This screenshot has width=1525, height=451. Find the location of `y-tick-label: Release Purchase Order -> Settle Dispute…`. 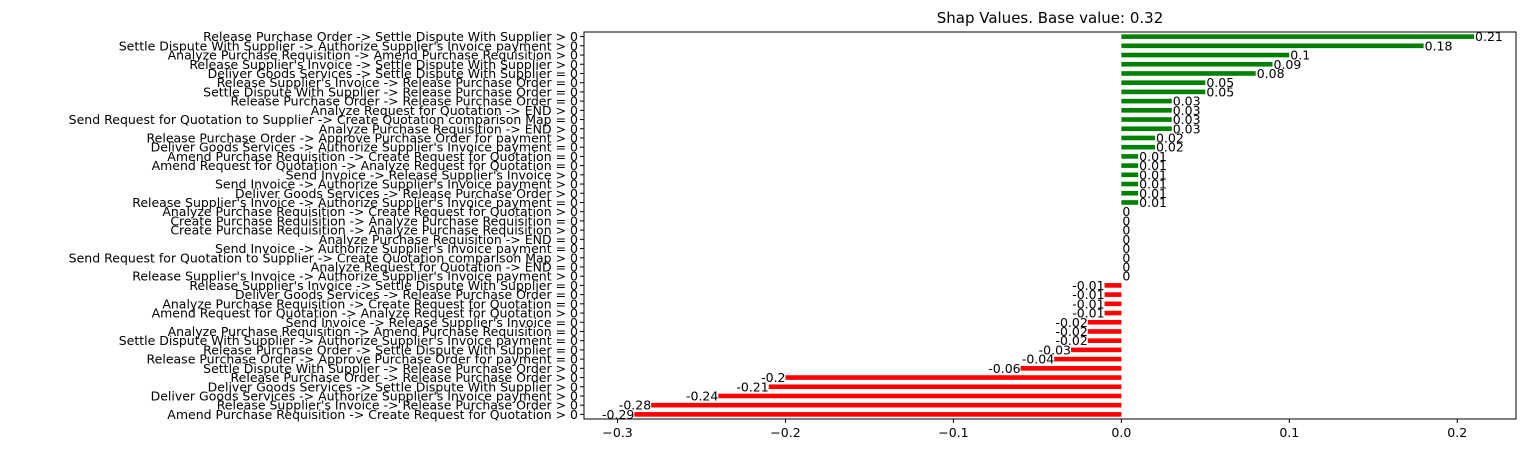

y-tick-label: Release Purchase Order -> Settle Dispute… is located at coordinates (390, 349).